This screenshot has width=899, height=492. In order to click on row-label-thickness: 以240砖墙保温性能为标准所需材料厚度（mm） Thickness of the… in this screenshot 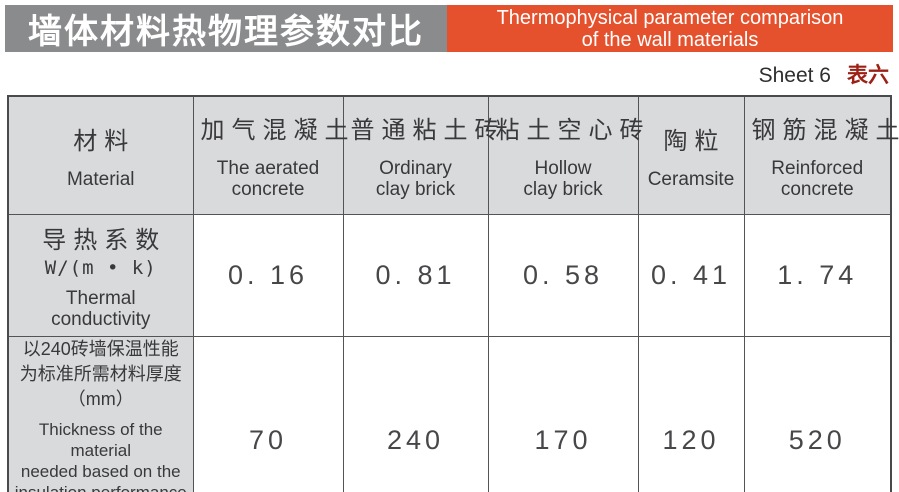, I will do `click(100, 413)`.